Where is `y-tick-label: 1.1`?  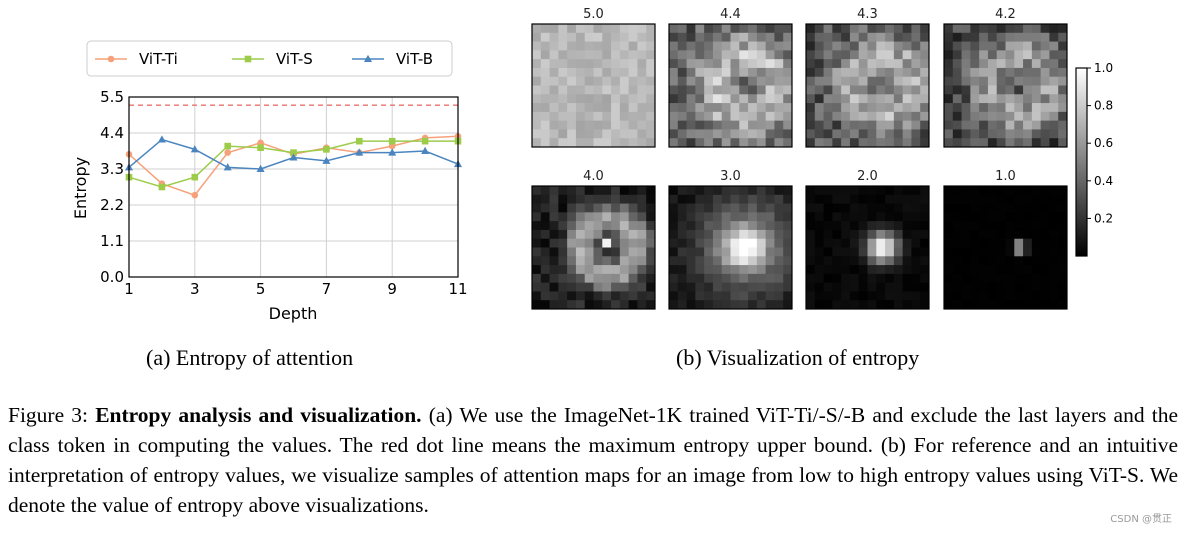
y-tick-label: 1.1 is located at coordinates (112, 241).